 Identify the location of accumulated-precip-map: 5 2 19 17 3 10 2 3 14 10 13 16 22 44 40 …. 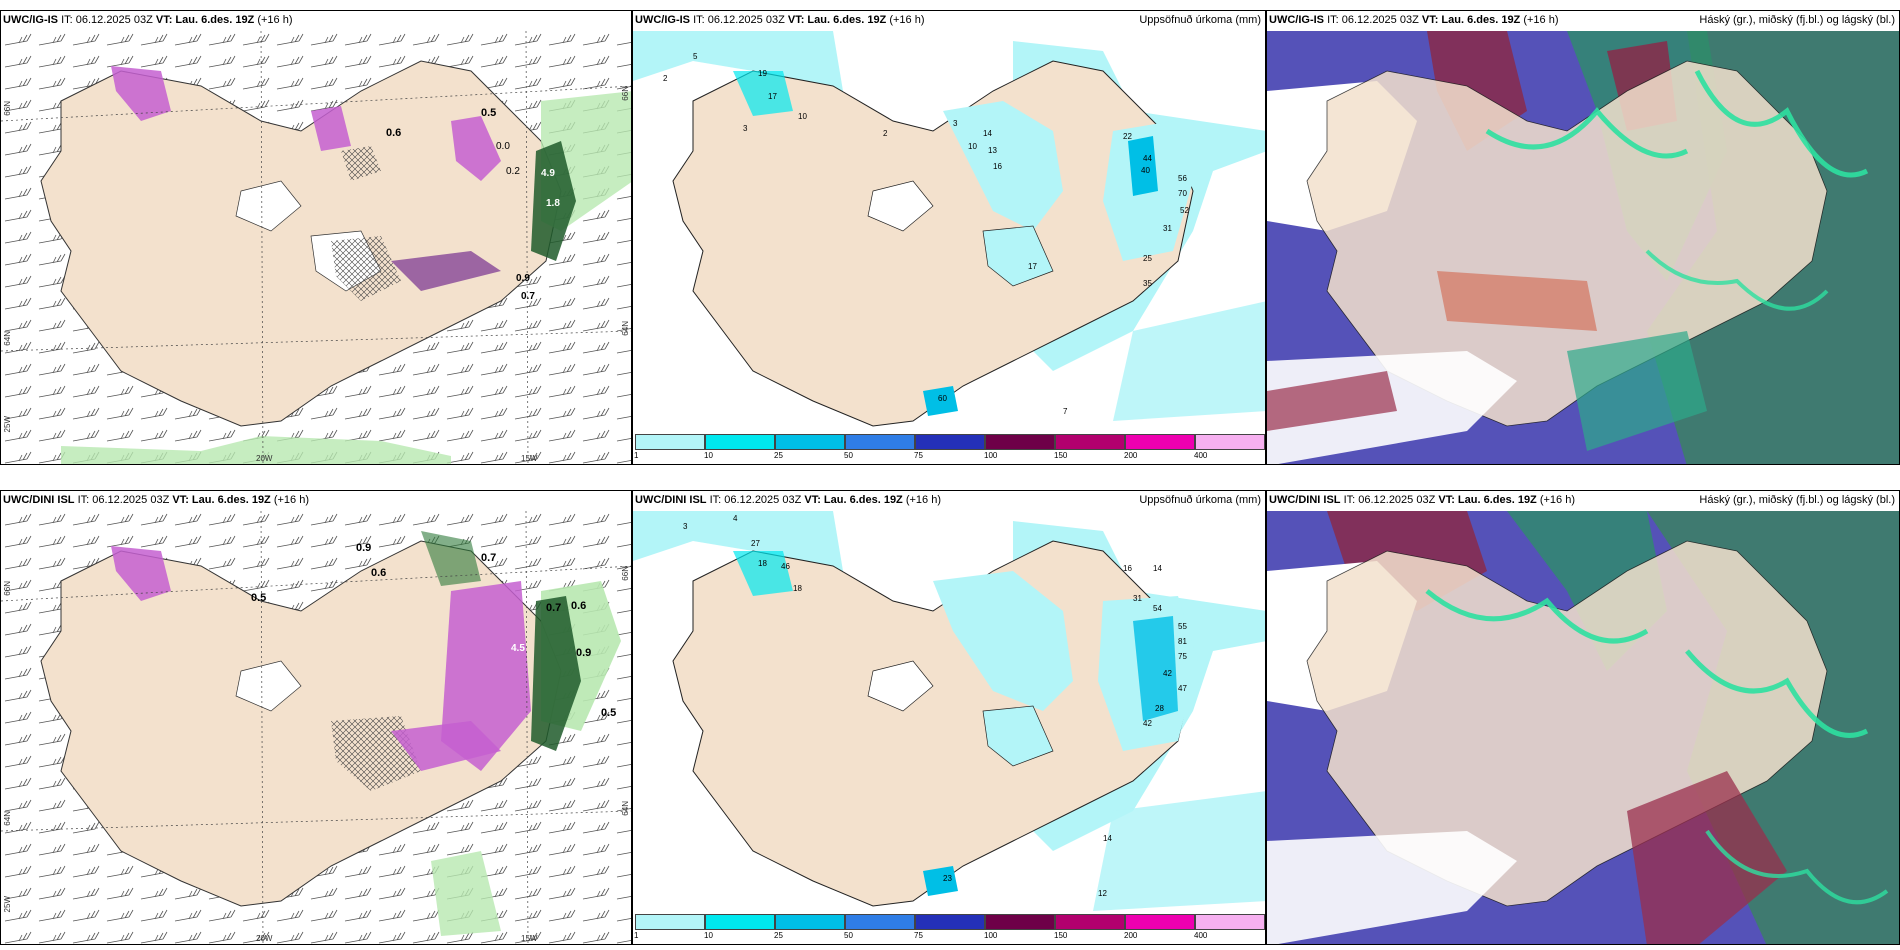
(949, 229).